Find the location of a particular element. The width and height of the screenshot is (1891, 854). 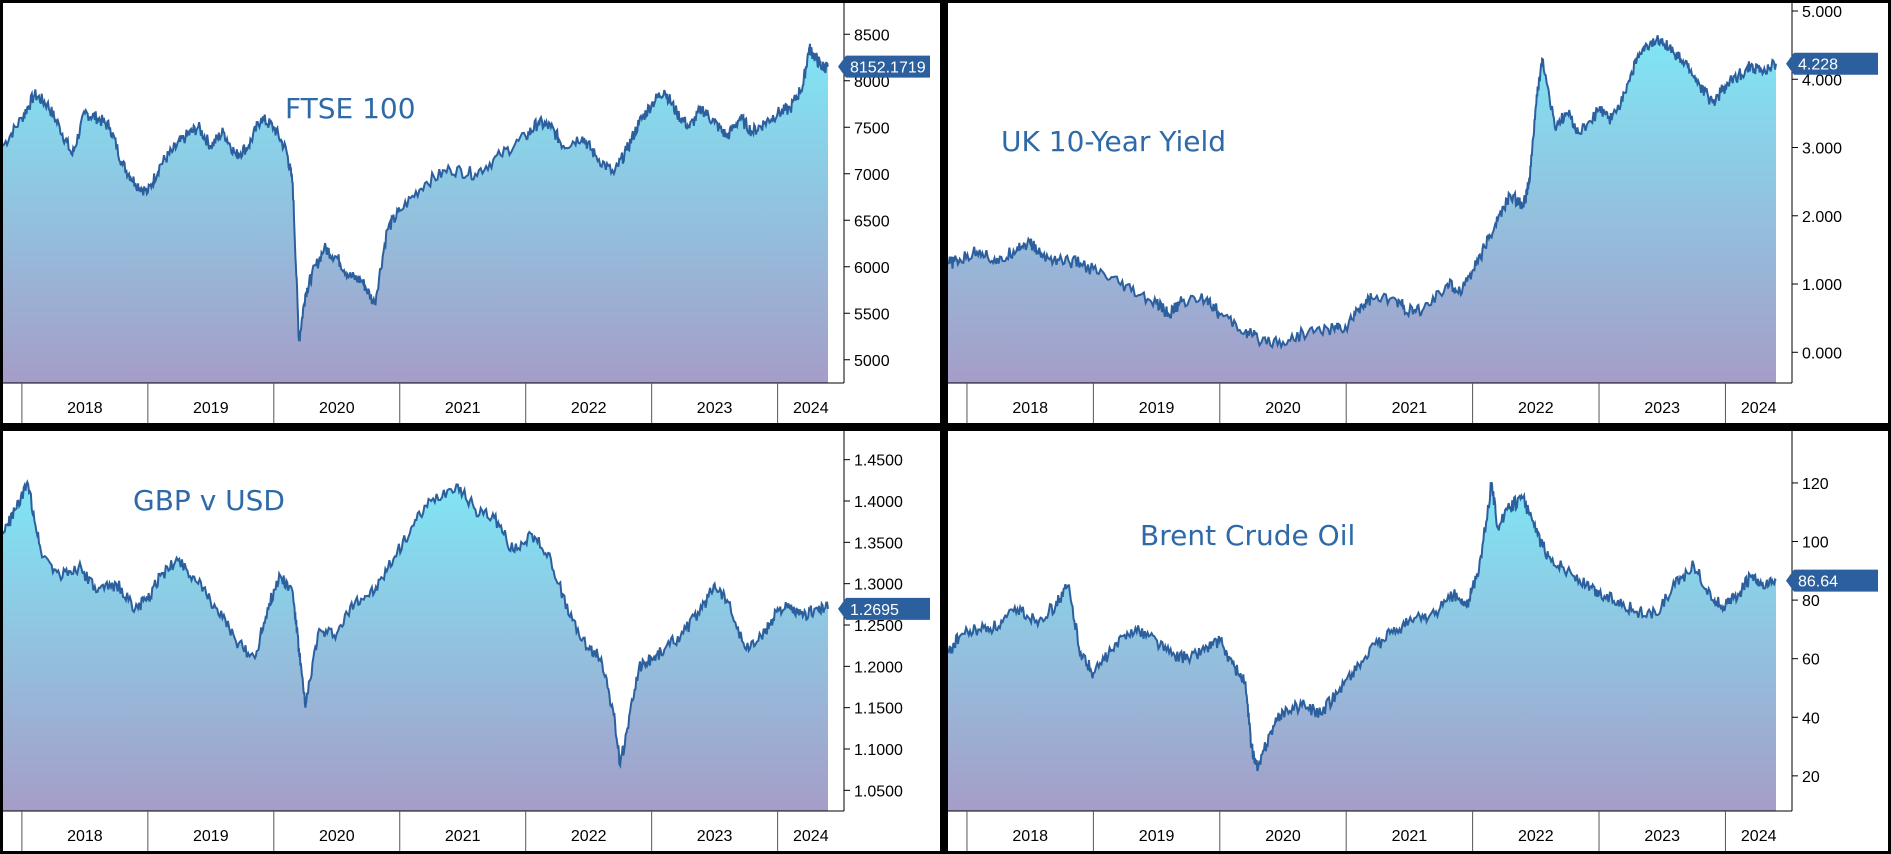

y-tick-label: 1.4500 is located at coordinates (878, 461).